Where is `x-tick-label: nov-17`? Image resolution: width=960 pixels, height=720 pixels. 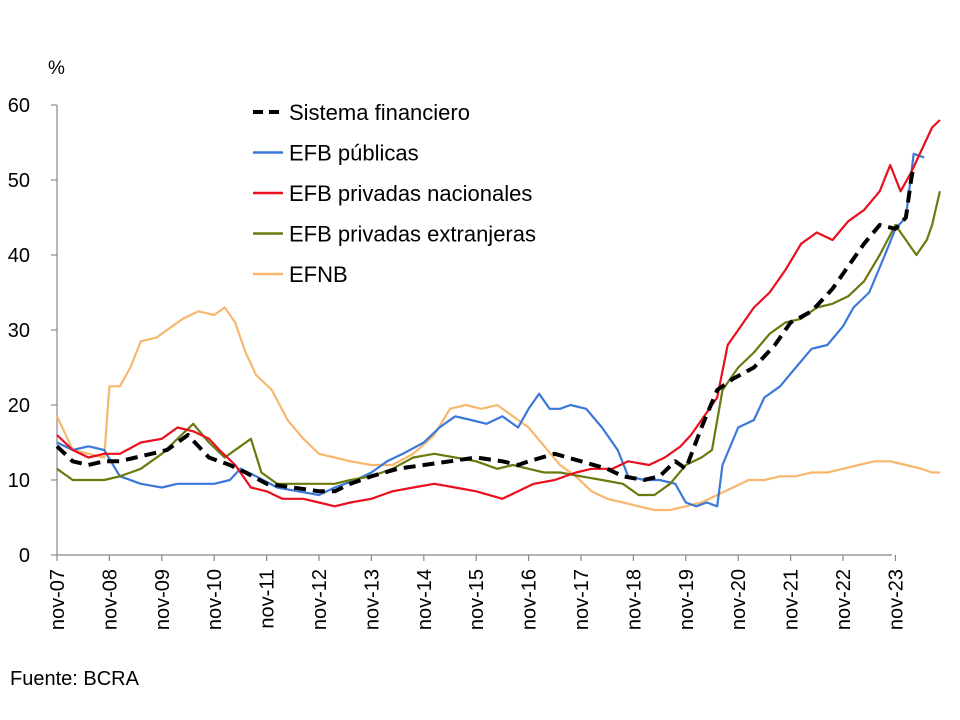 x-tick-label: nov-17 is located at coordinates (582, 599).